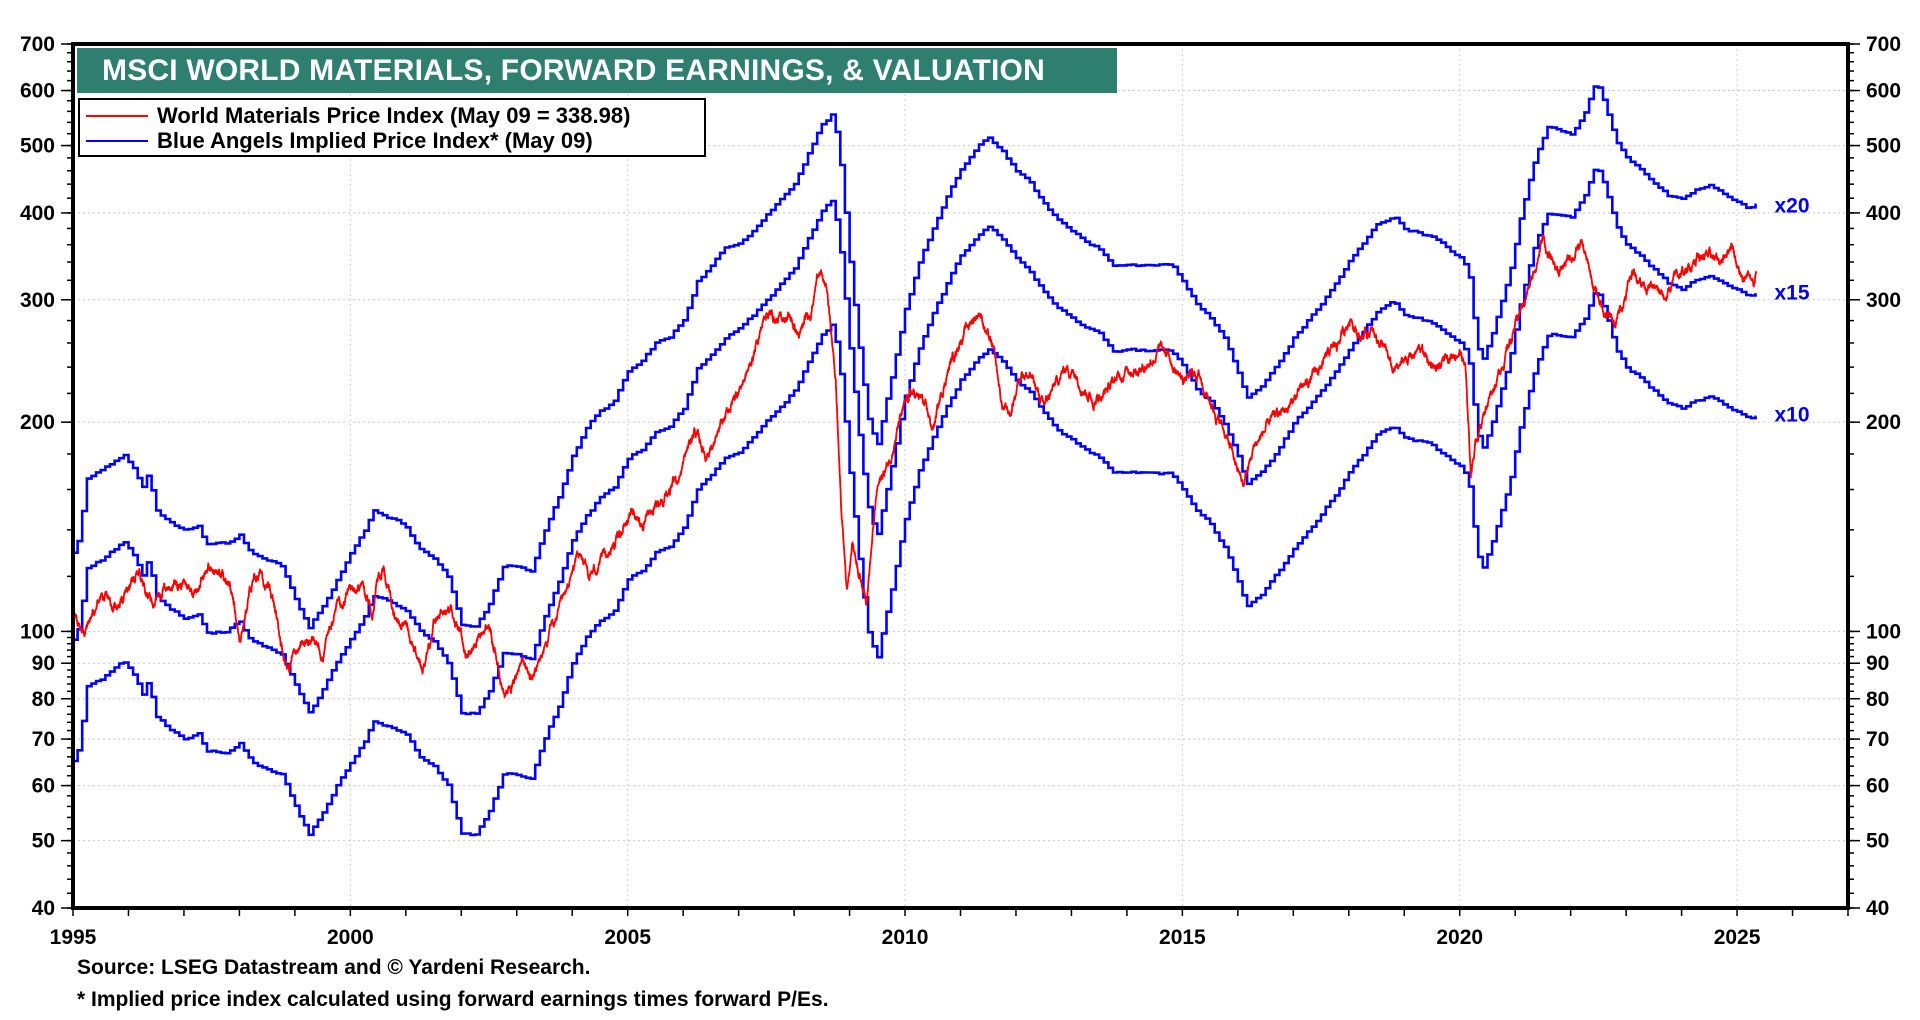 This screenshot has width=1920, height=1020. What do you see at coordinates (1883, 44) in the screenshot?
I see `y-tick-label-right: 700` at bounding box center [1883, 44].